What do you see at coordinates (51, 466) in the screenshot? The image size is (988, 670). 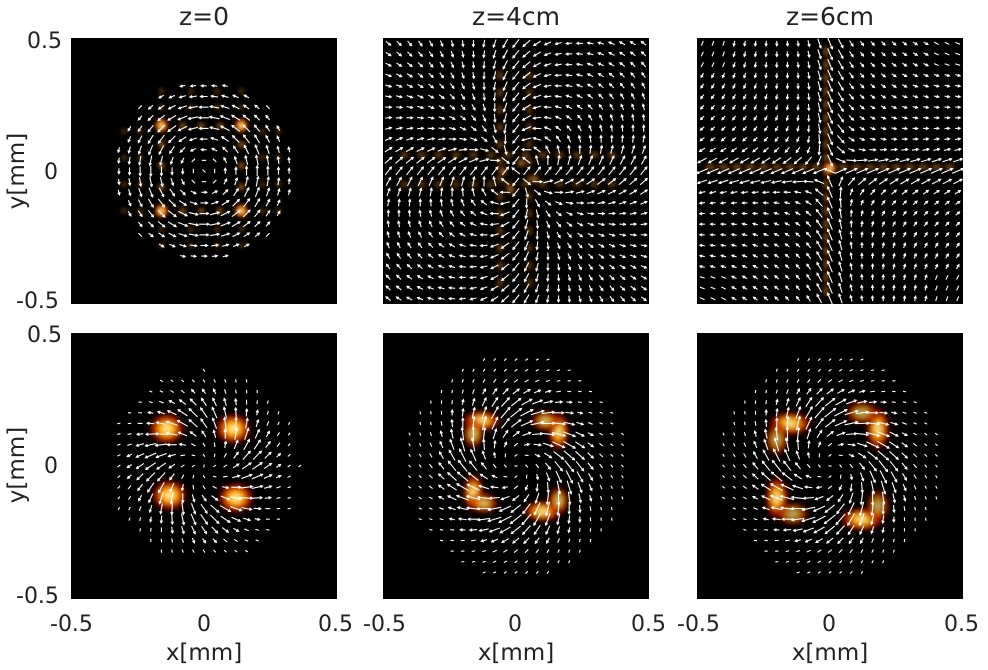 I see `ytick-bottom-zero: 0` at bounding box center [51, 466].